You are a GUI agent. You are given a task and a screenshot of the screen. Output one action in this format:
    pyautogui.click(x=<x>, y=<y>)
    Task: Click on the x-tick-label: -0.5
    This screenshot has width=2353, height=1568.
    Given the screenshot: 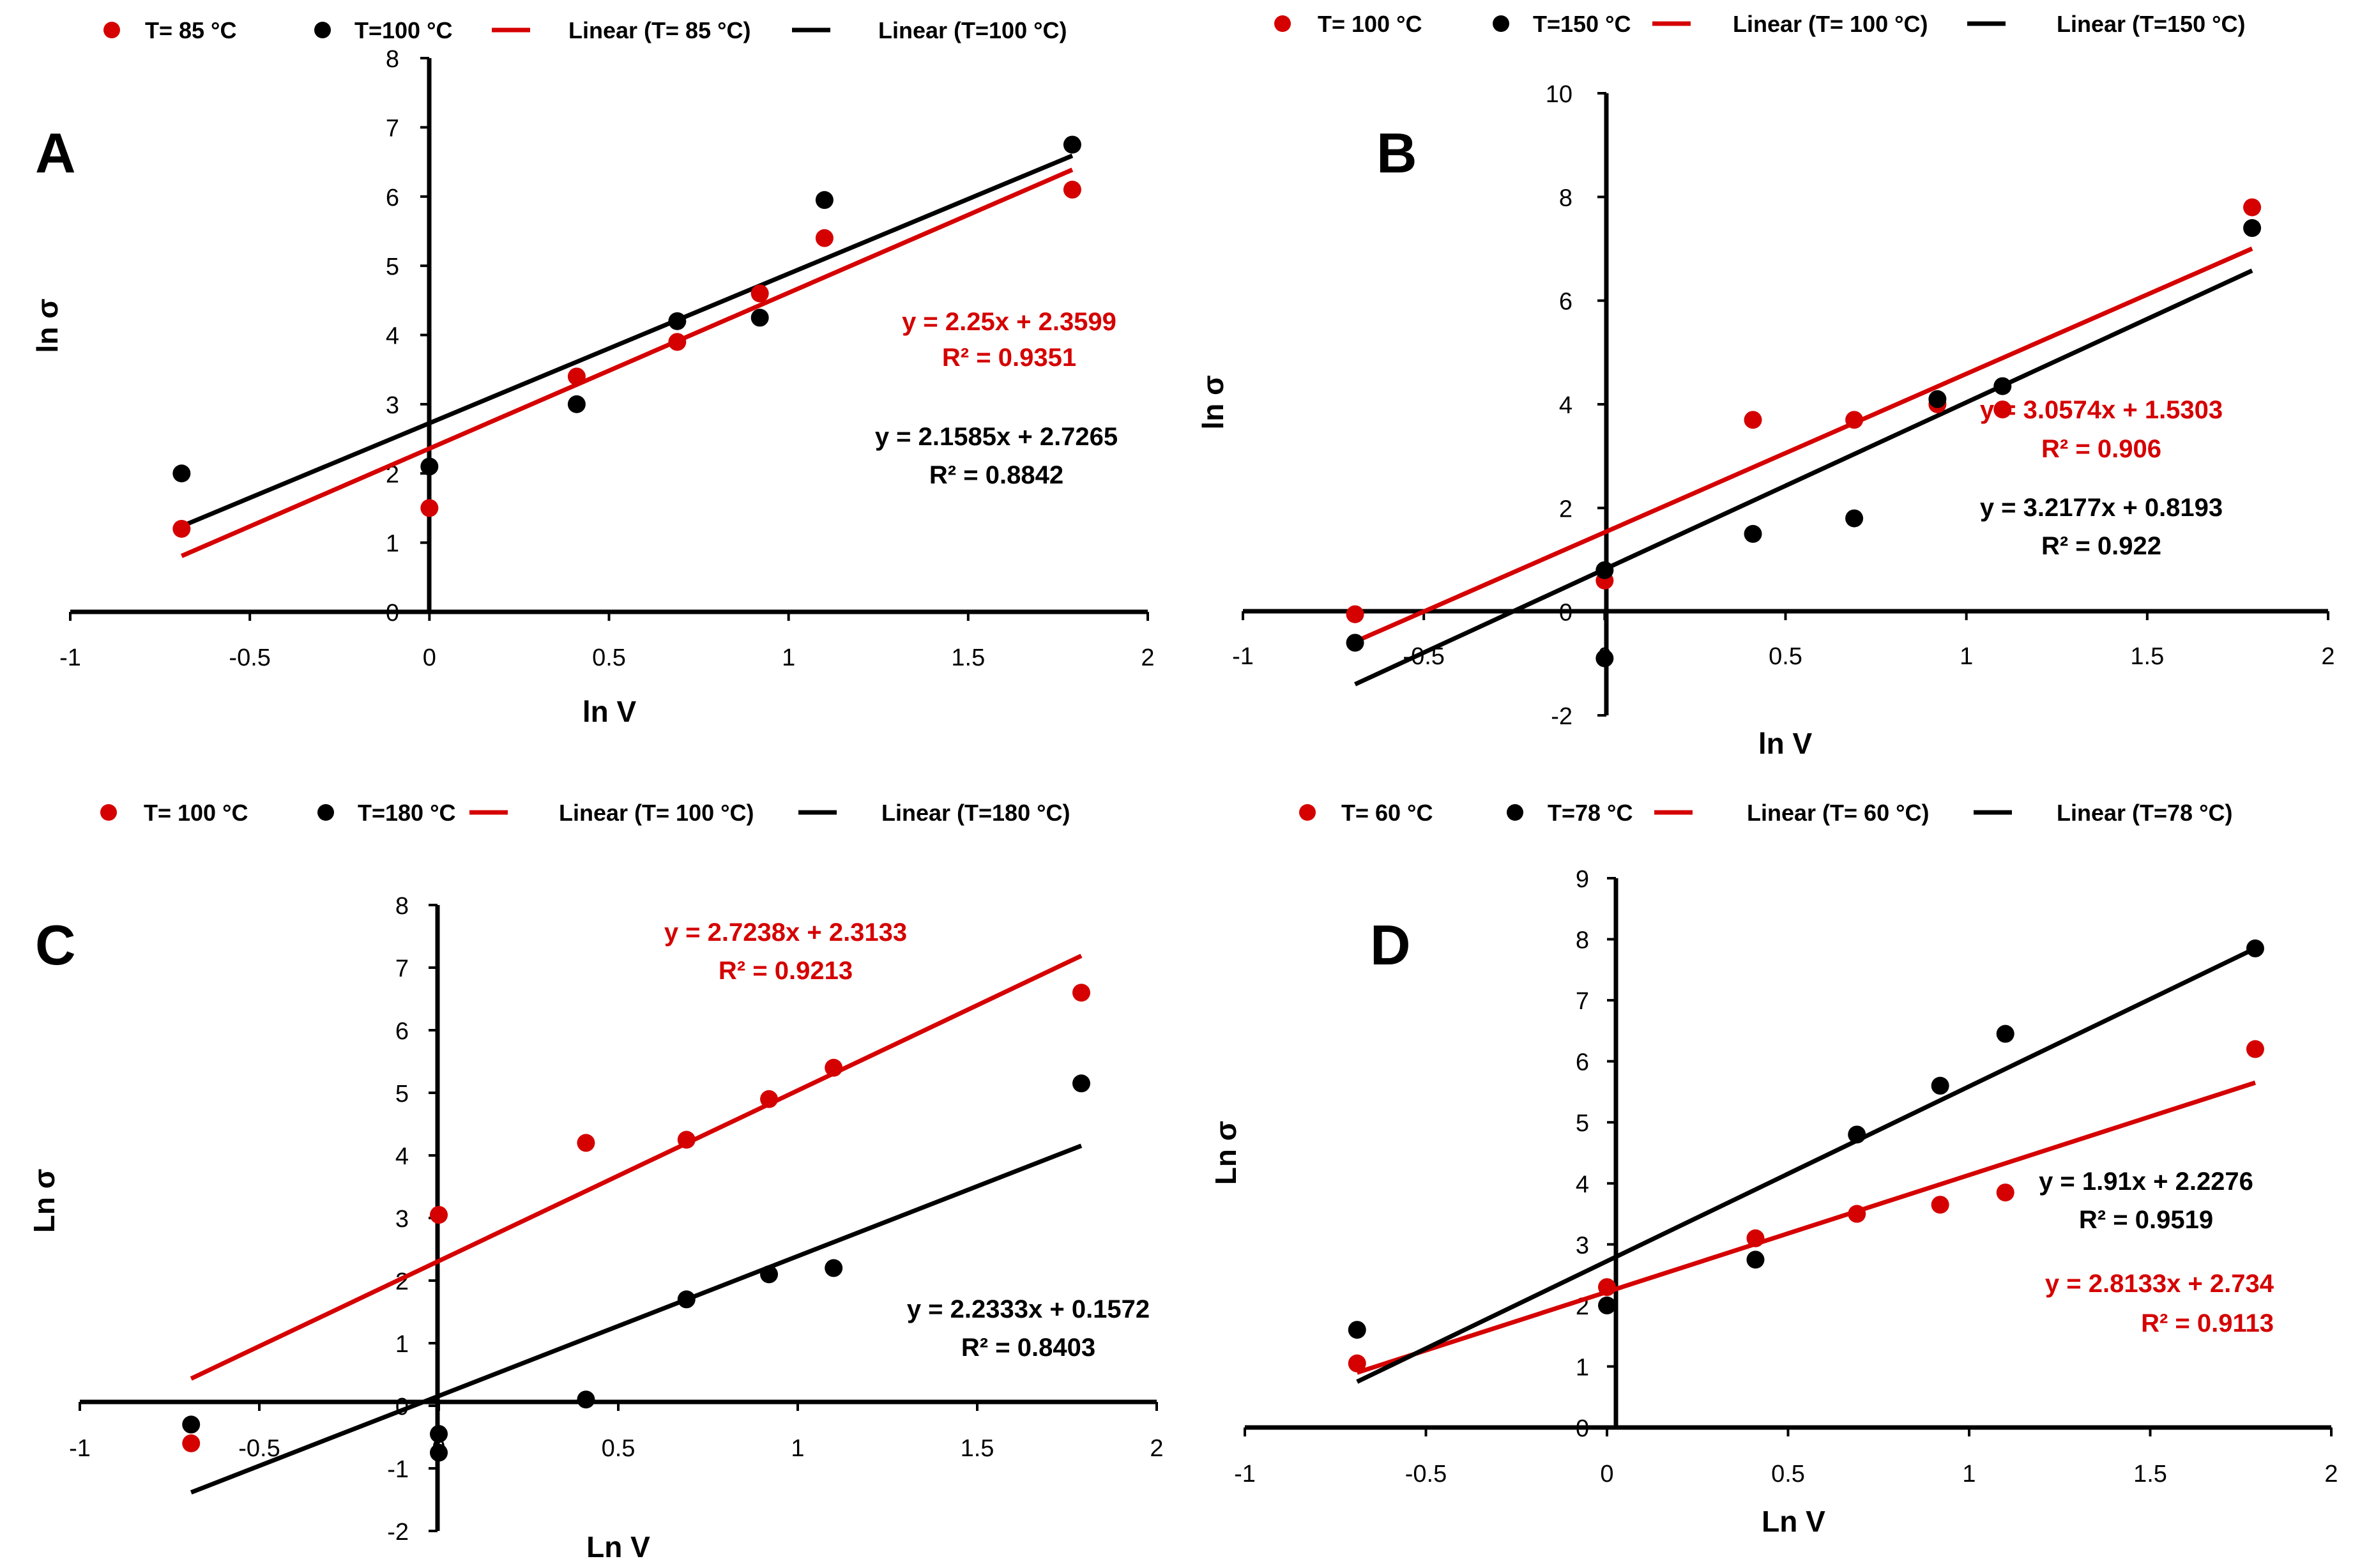 What is the action you would take?
    pyautogui.click(x=1426, y=1474)
    